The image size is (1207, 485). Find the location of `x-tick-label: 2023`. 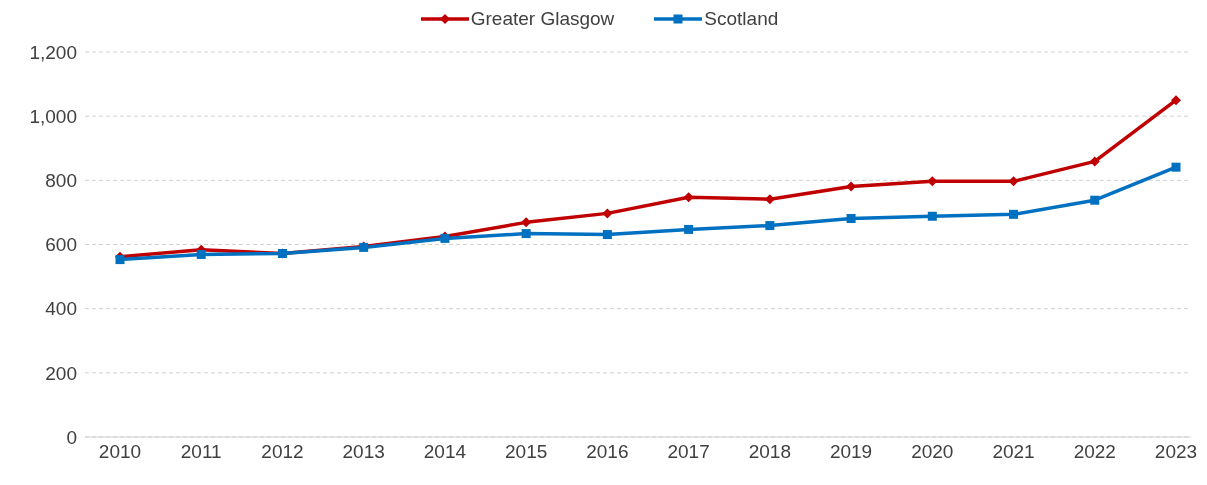

x-tick-label: 2023 is located at coordinates (1176, 452).